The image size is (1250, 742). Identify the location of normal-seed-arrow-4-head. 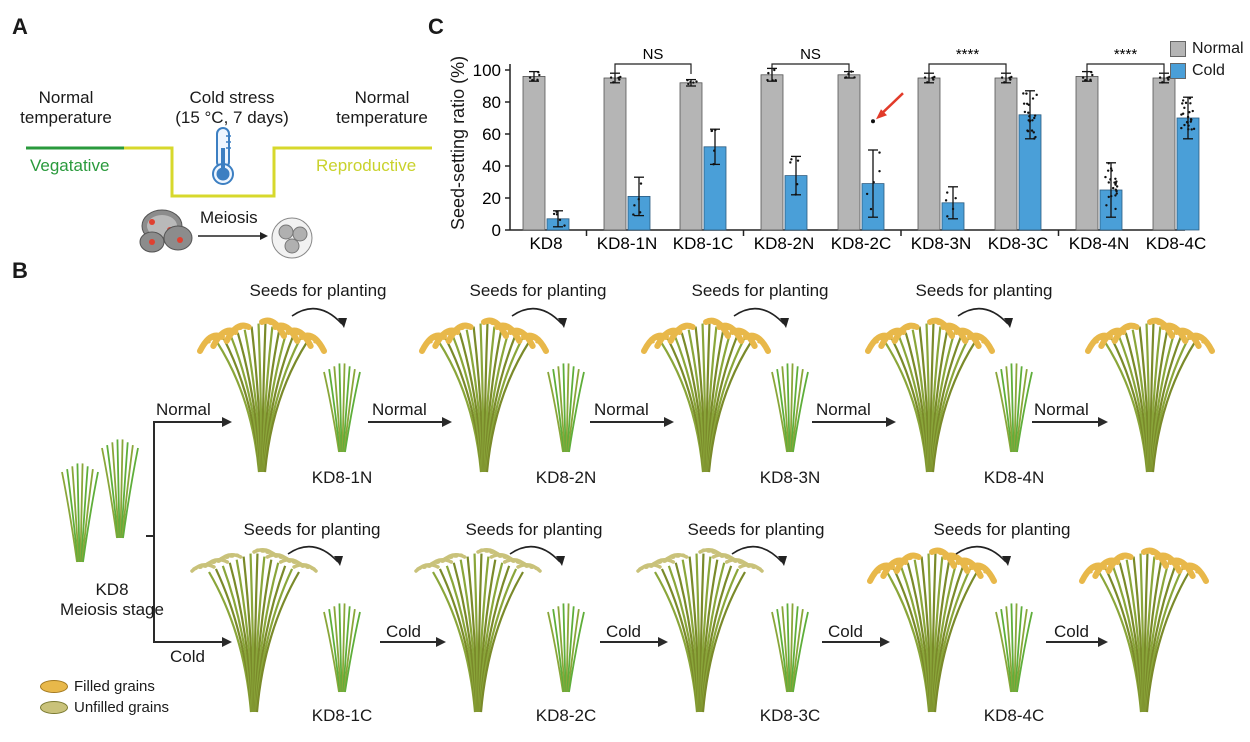
(1008, 323).